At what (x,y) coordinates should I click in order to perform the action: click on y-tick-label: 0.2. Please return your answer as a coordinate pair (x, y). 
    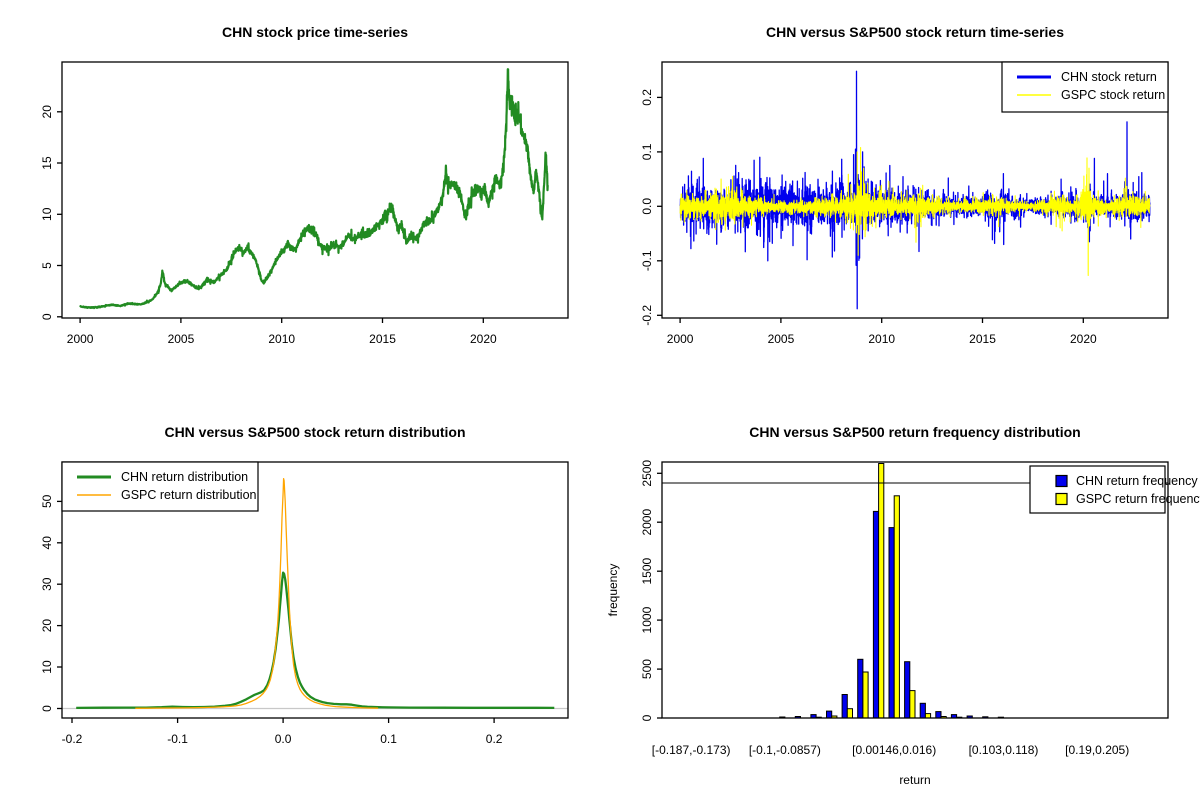
    Looking at the image, I should click on (647, 97).